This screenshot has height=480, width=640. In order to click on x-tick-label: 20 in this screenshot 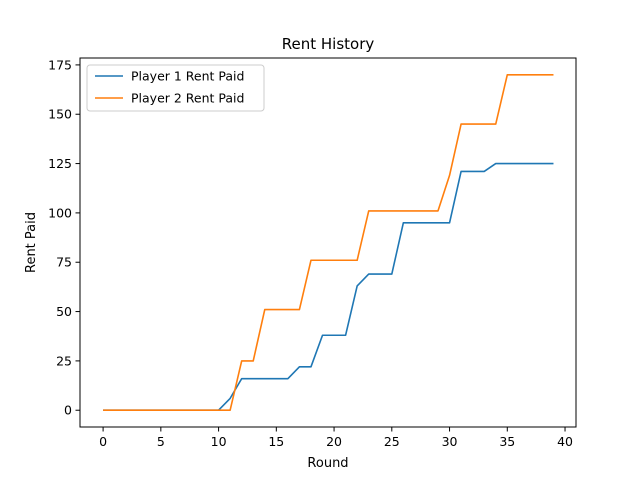, I will do `click(334, 441)`.